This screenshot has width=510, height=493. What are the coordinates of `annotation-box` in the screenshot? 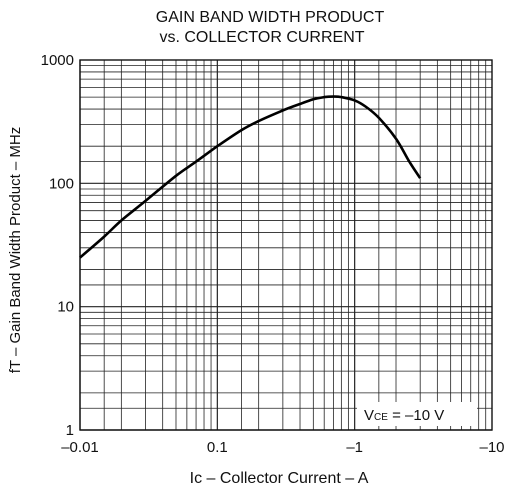 It's located at (417, 414).